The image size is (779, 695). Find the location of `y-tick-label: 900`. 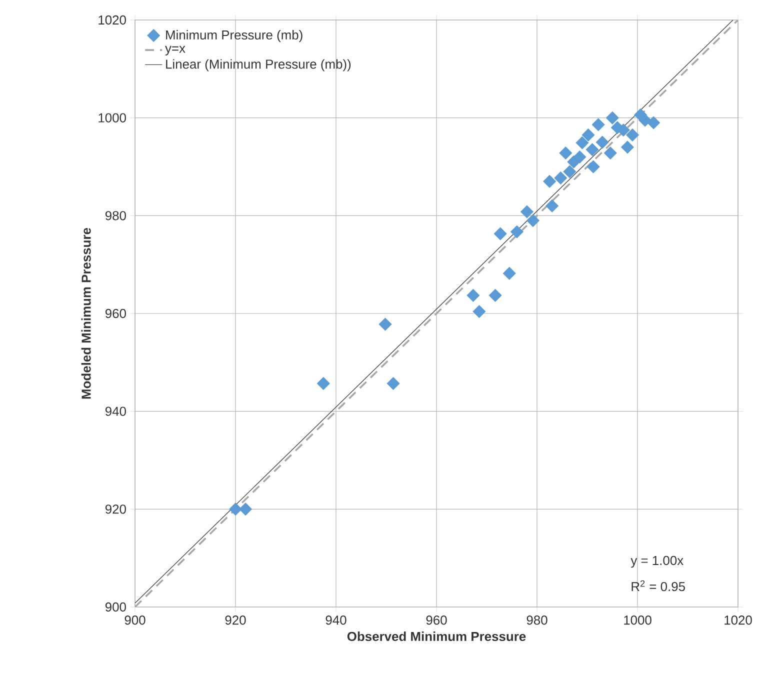

y-tick-label: 900 is located at coordinates (115, 607).